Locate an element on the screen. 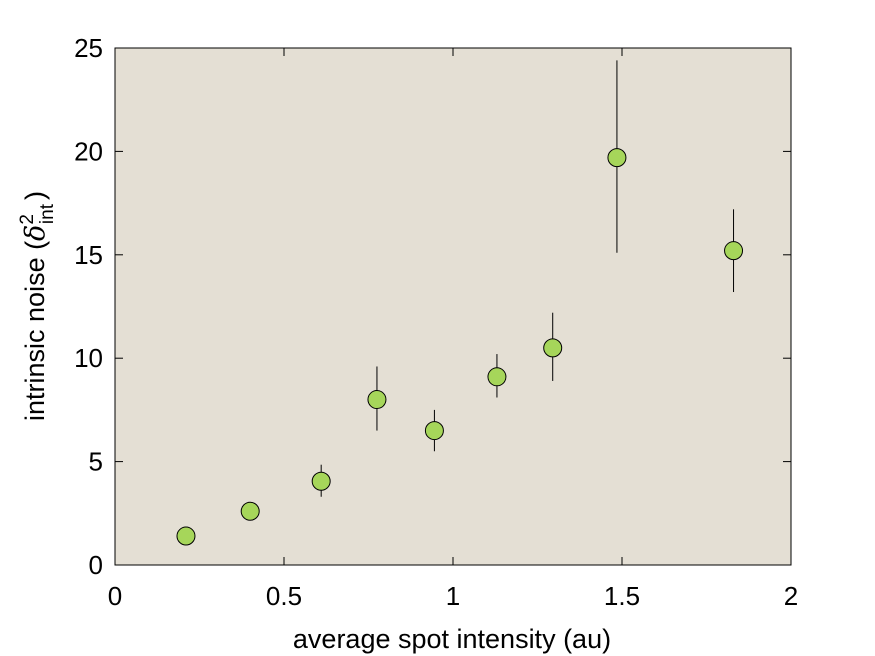 The image size is (875, 656). x-tick-label: 2 is located at coordinates (791, 596).